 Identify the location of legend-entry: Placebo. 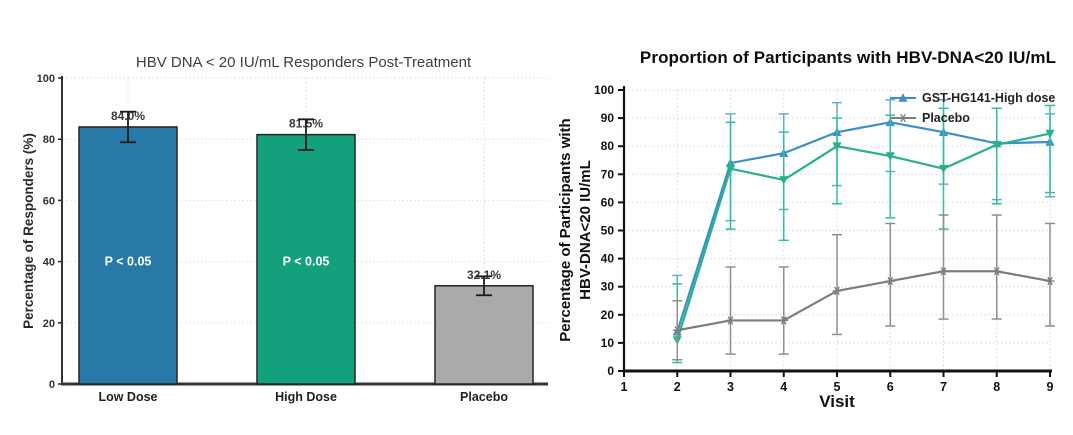
(930, 118).